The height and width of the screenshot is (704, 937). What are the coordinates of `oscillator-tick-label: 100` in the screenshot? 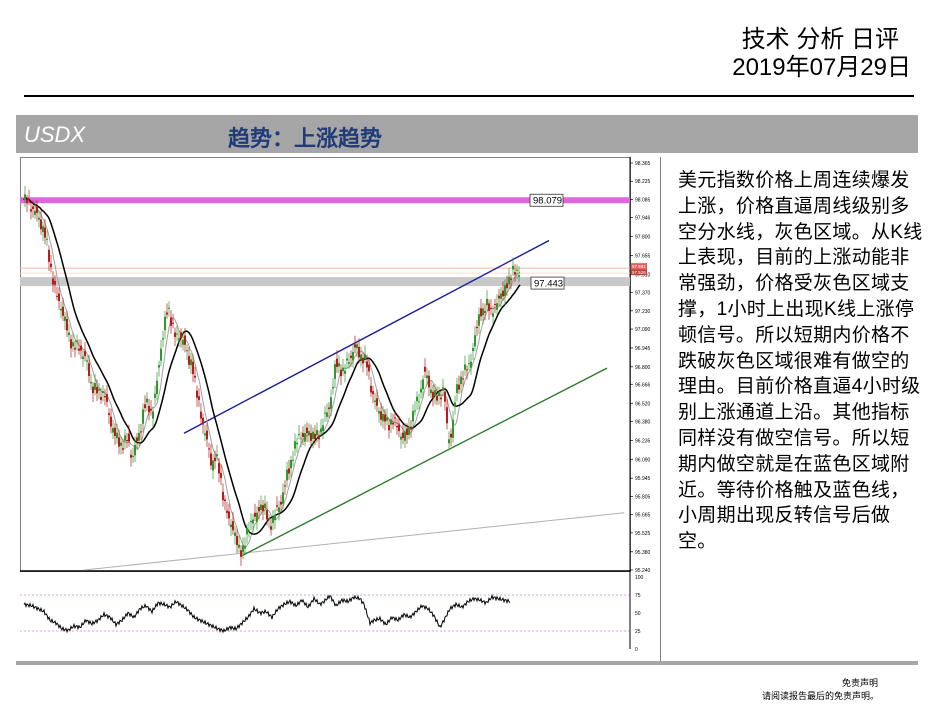 It's located at (639, 578).